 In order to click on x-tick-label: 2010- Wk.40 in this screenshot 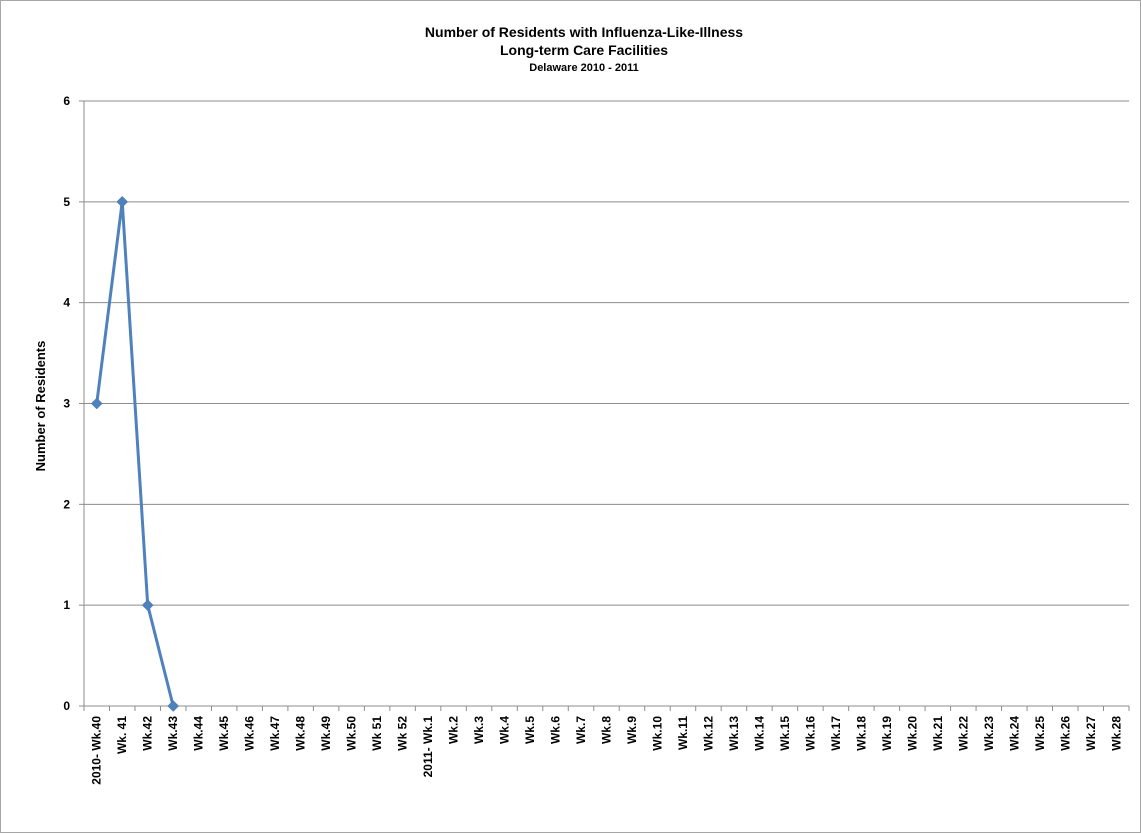, I will do `click(97, 750)`.